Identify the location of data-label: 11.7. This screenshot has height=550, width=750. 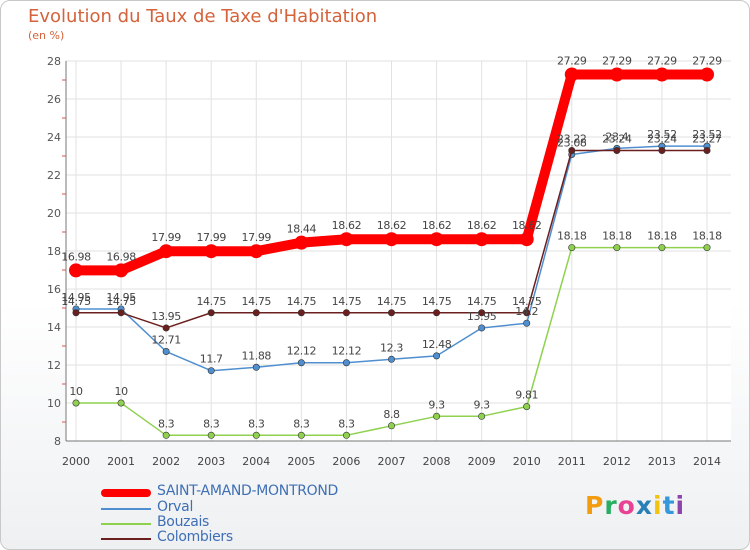
(211, 359).